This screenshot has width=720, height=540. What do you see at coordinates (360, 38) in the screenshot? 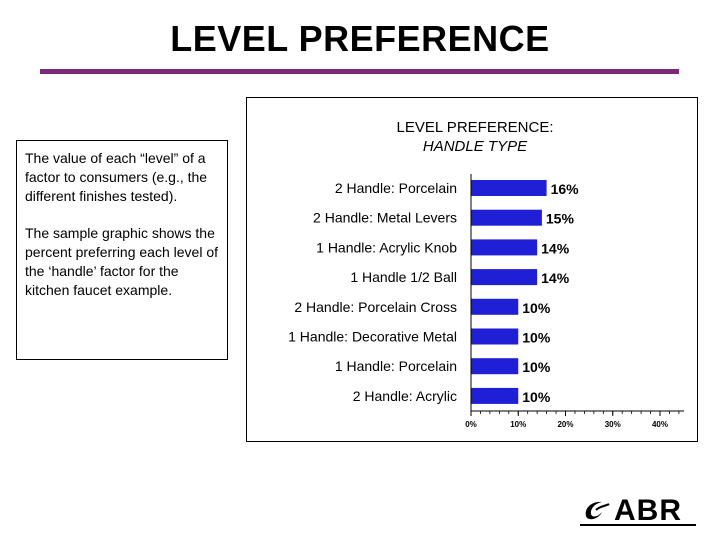
I see `page-title: LEVEL PREFERENCE` at bounding box center [360, 38].